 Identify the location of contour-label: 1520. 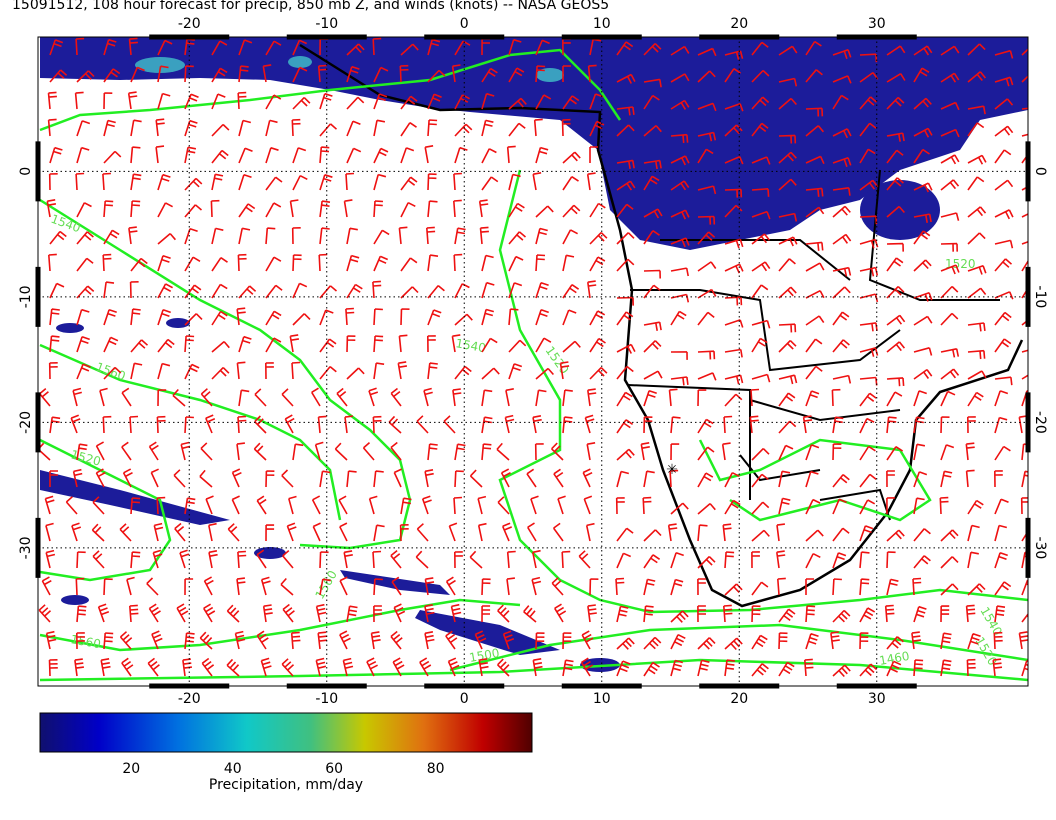
(960, 264).